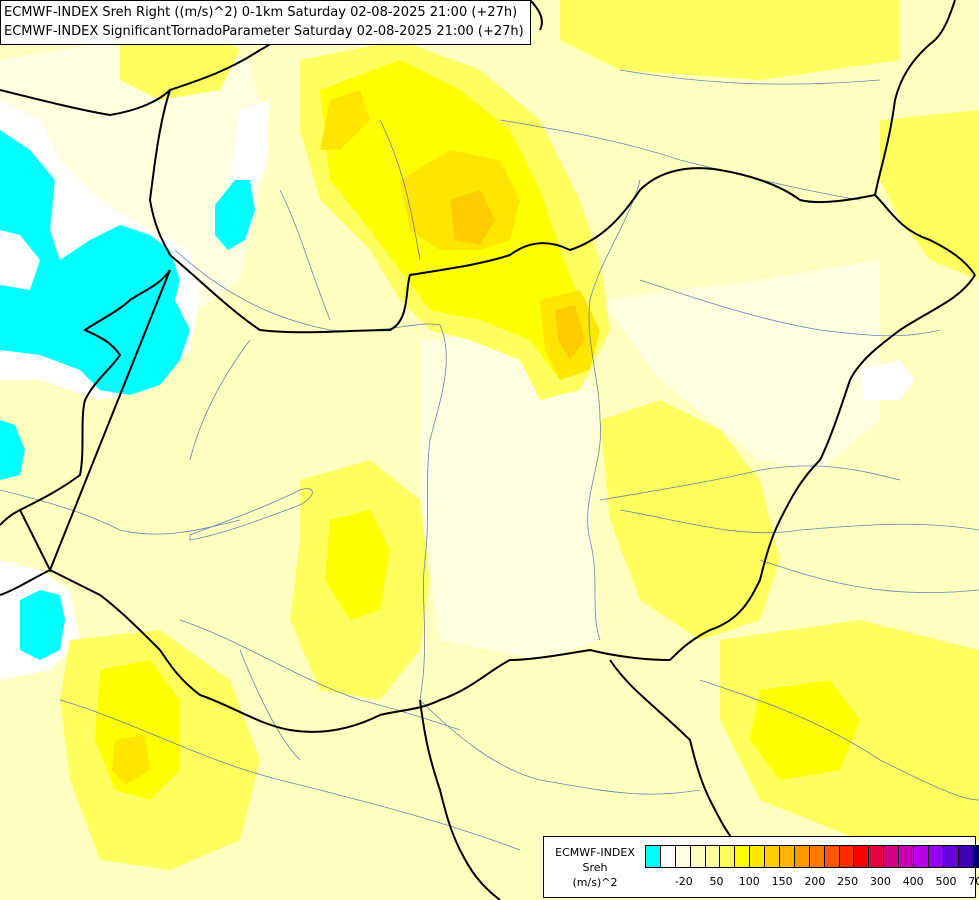 This screenshot has width=979, height=900. Describe the element at coordinates (716, 881) in the screenshot. I see `legend-tick-label: 50` at that location.